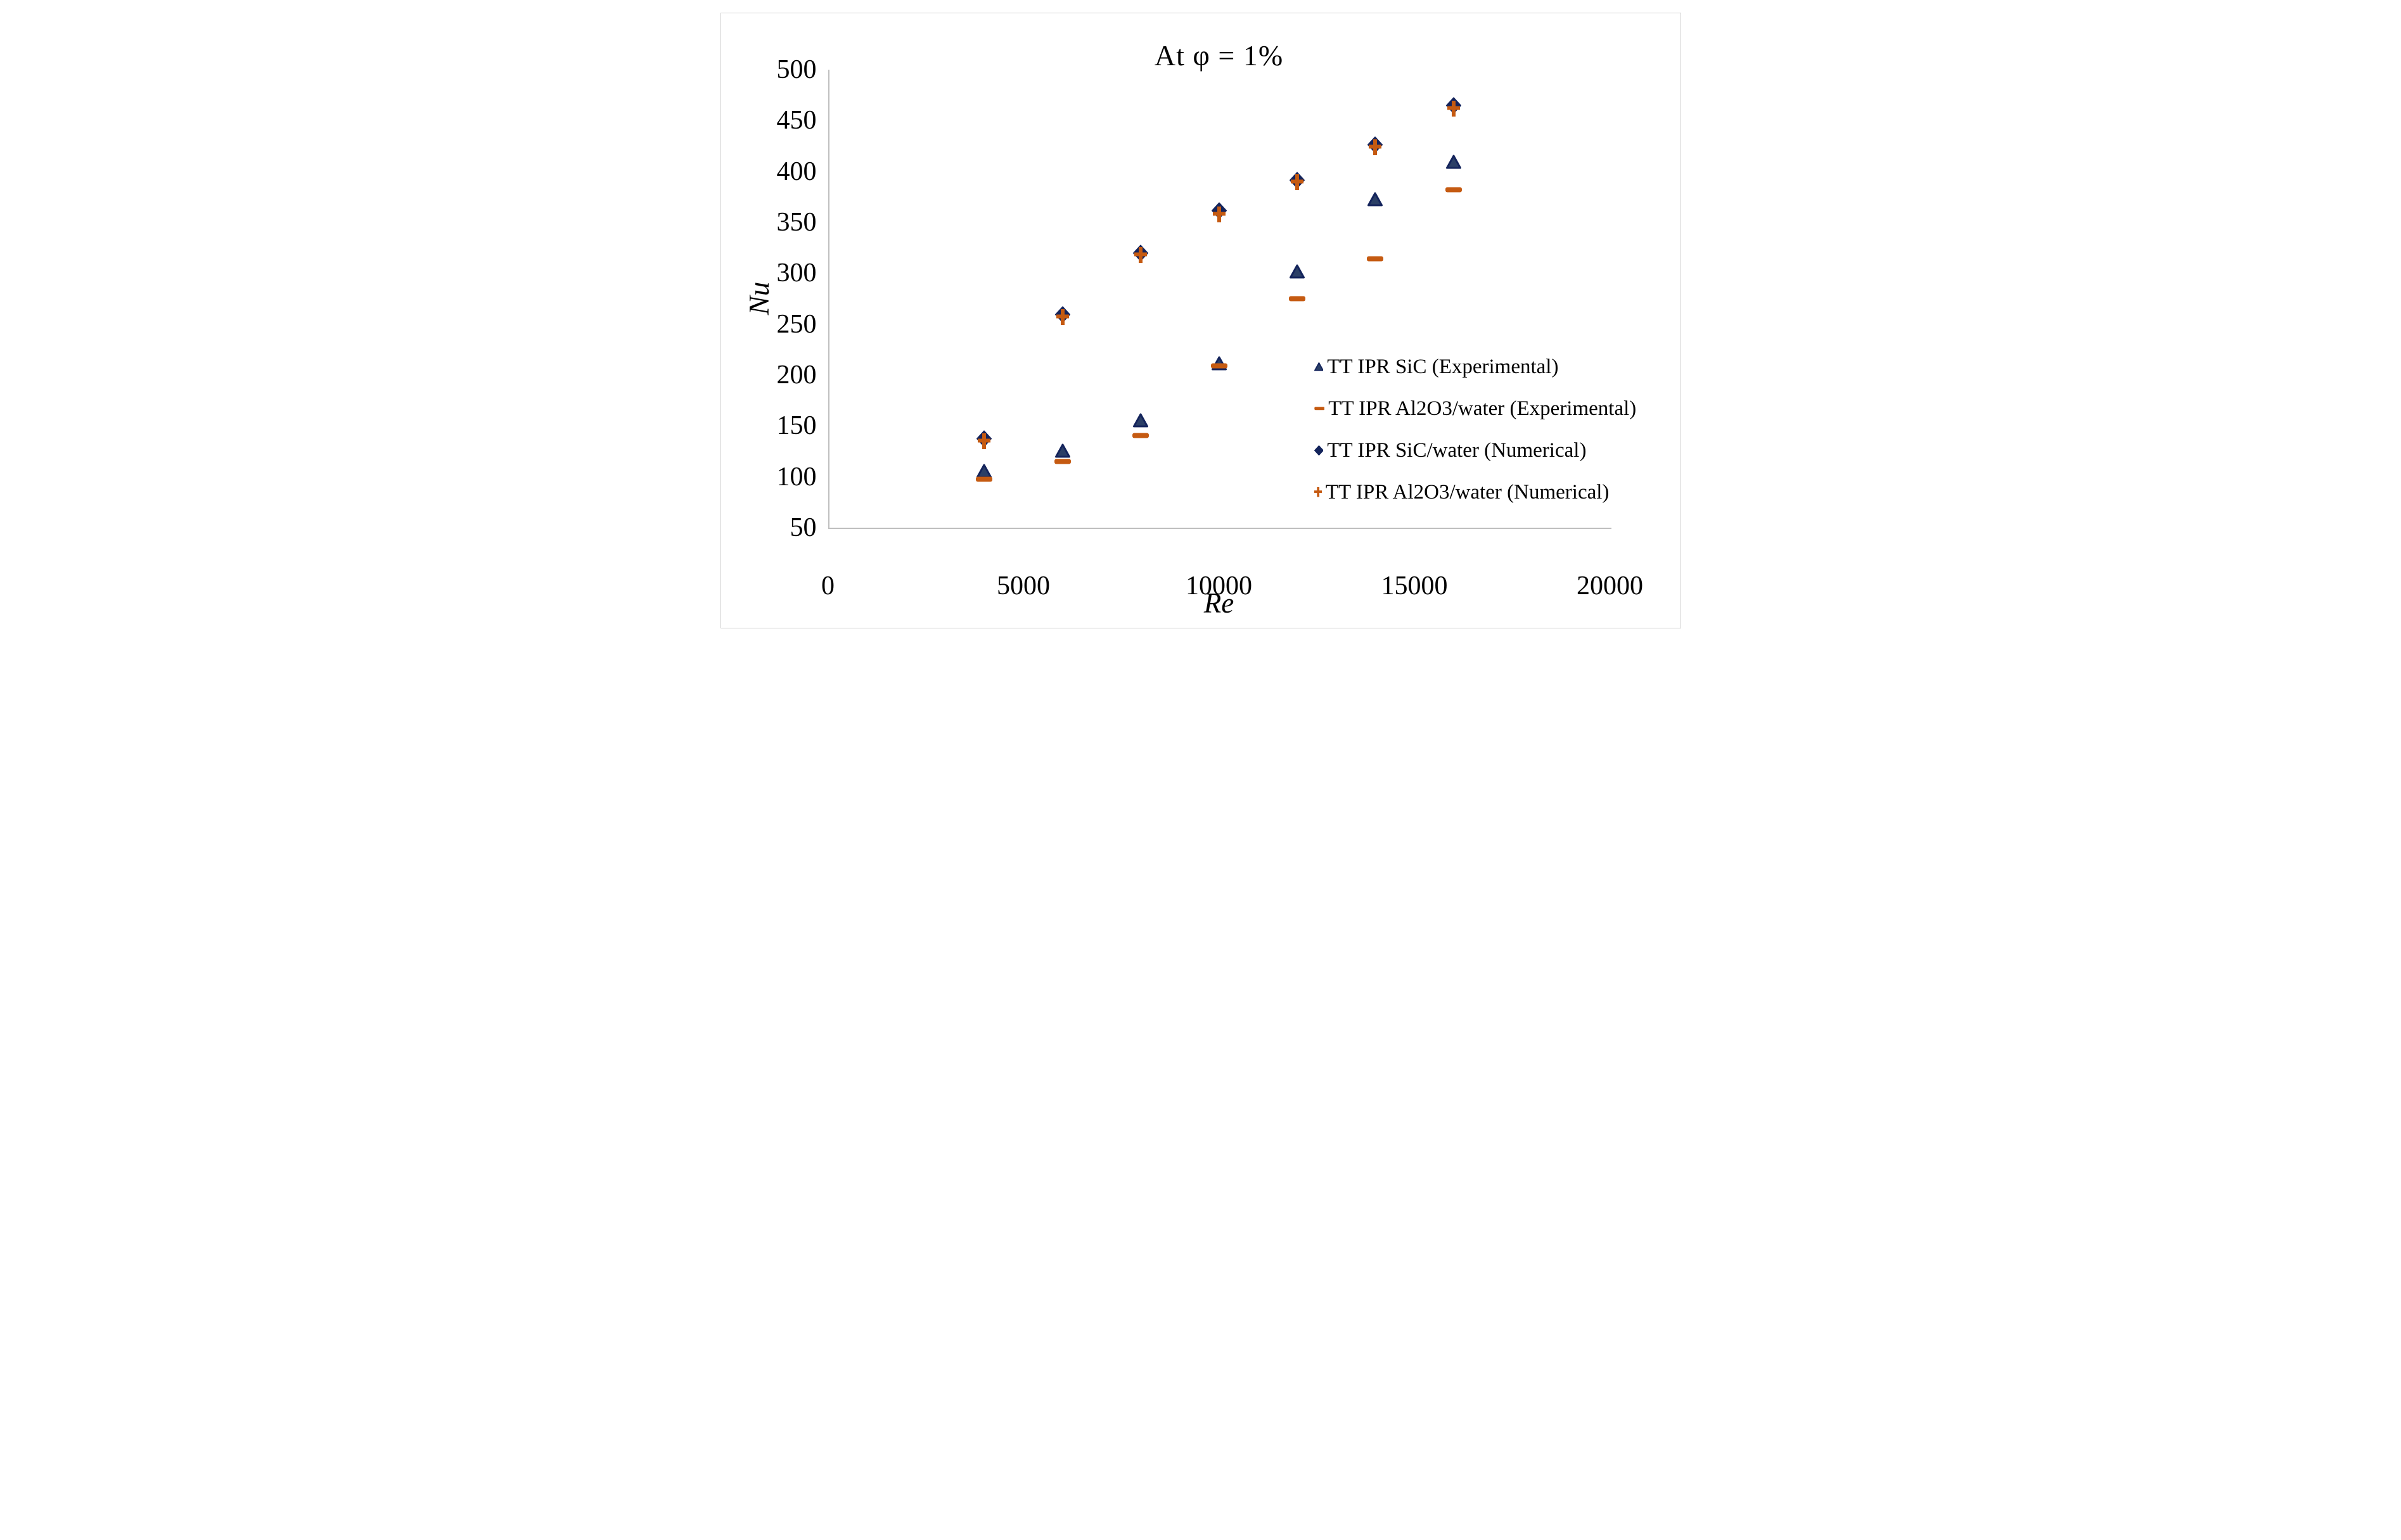  What do you see at coordinates (1467, 492) in the screenshot?
I see `legend-item-label: TT IPR Al2O3/water (Numerical)` at bounding box center [1467, 492].